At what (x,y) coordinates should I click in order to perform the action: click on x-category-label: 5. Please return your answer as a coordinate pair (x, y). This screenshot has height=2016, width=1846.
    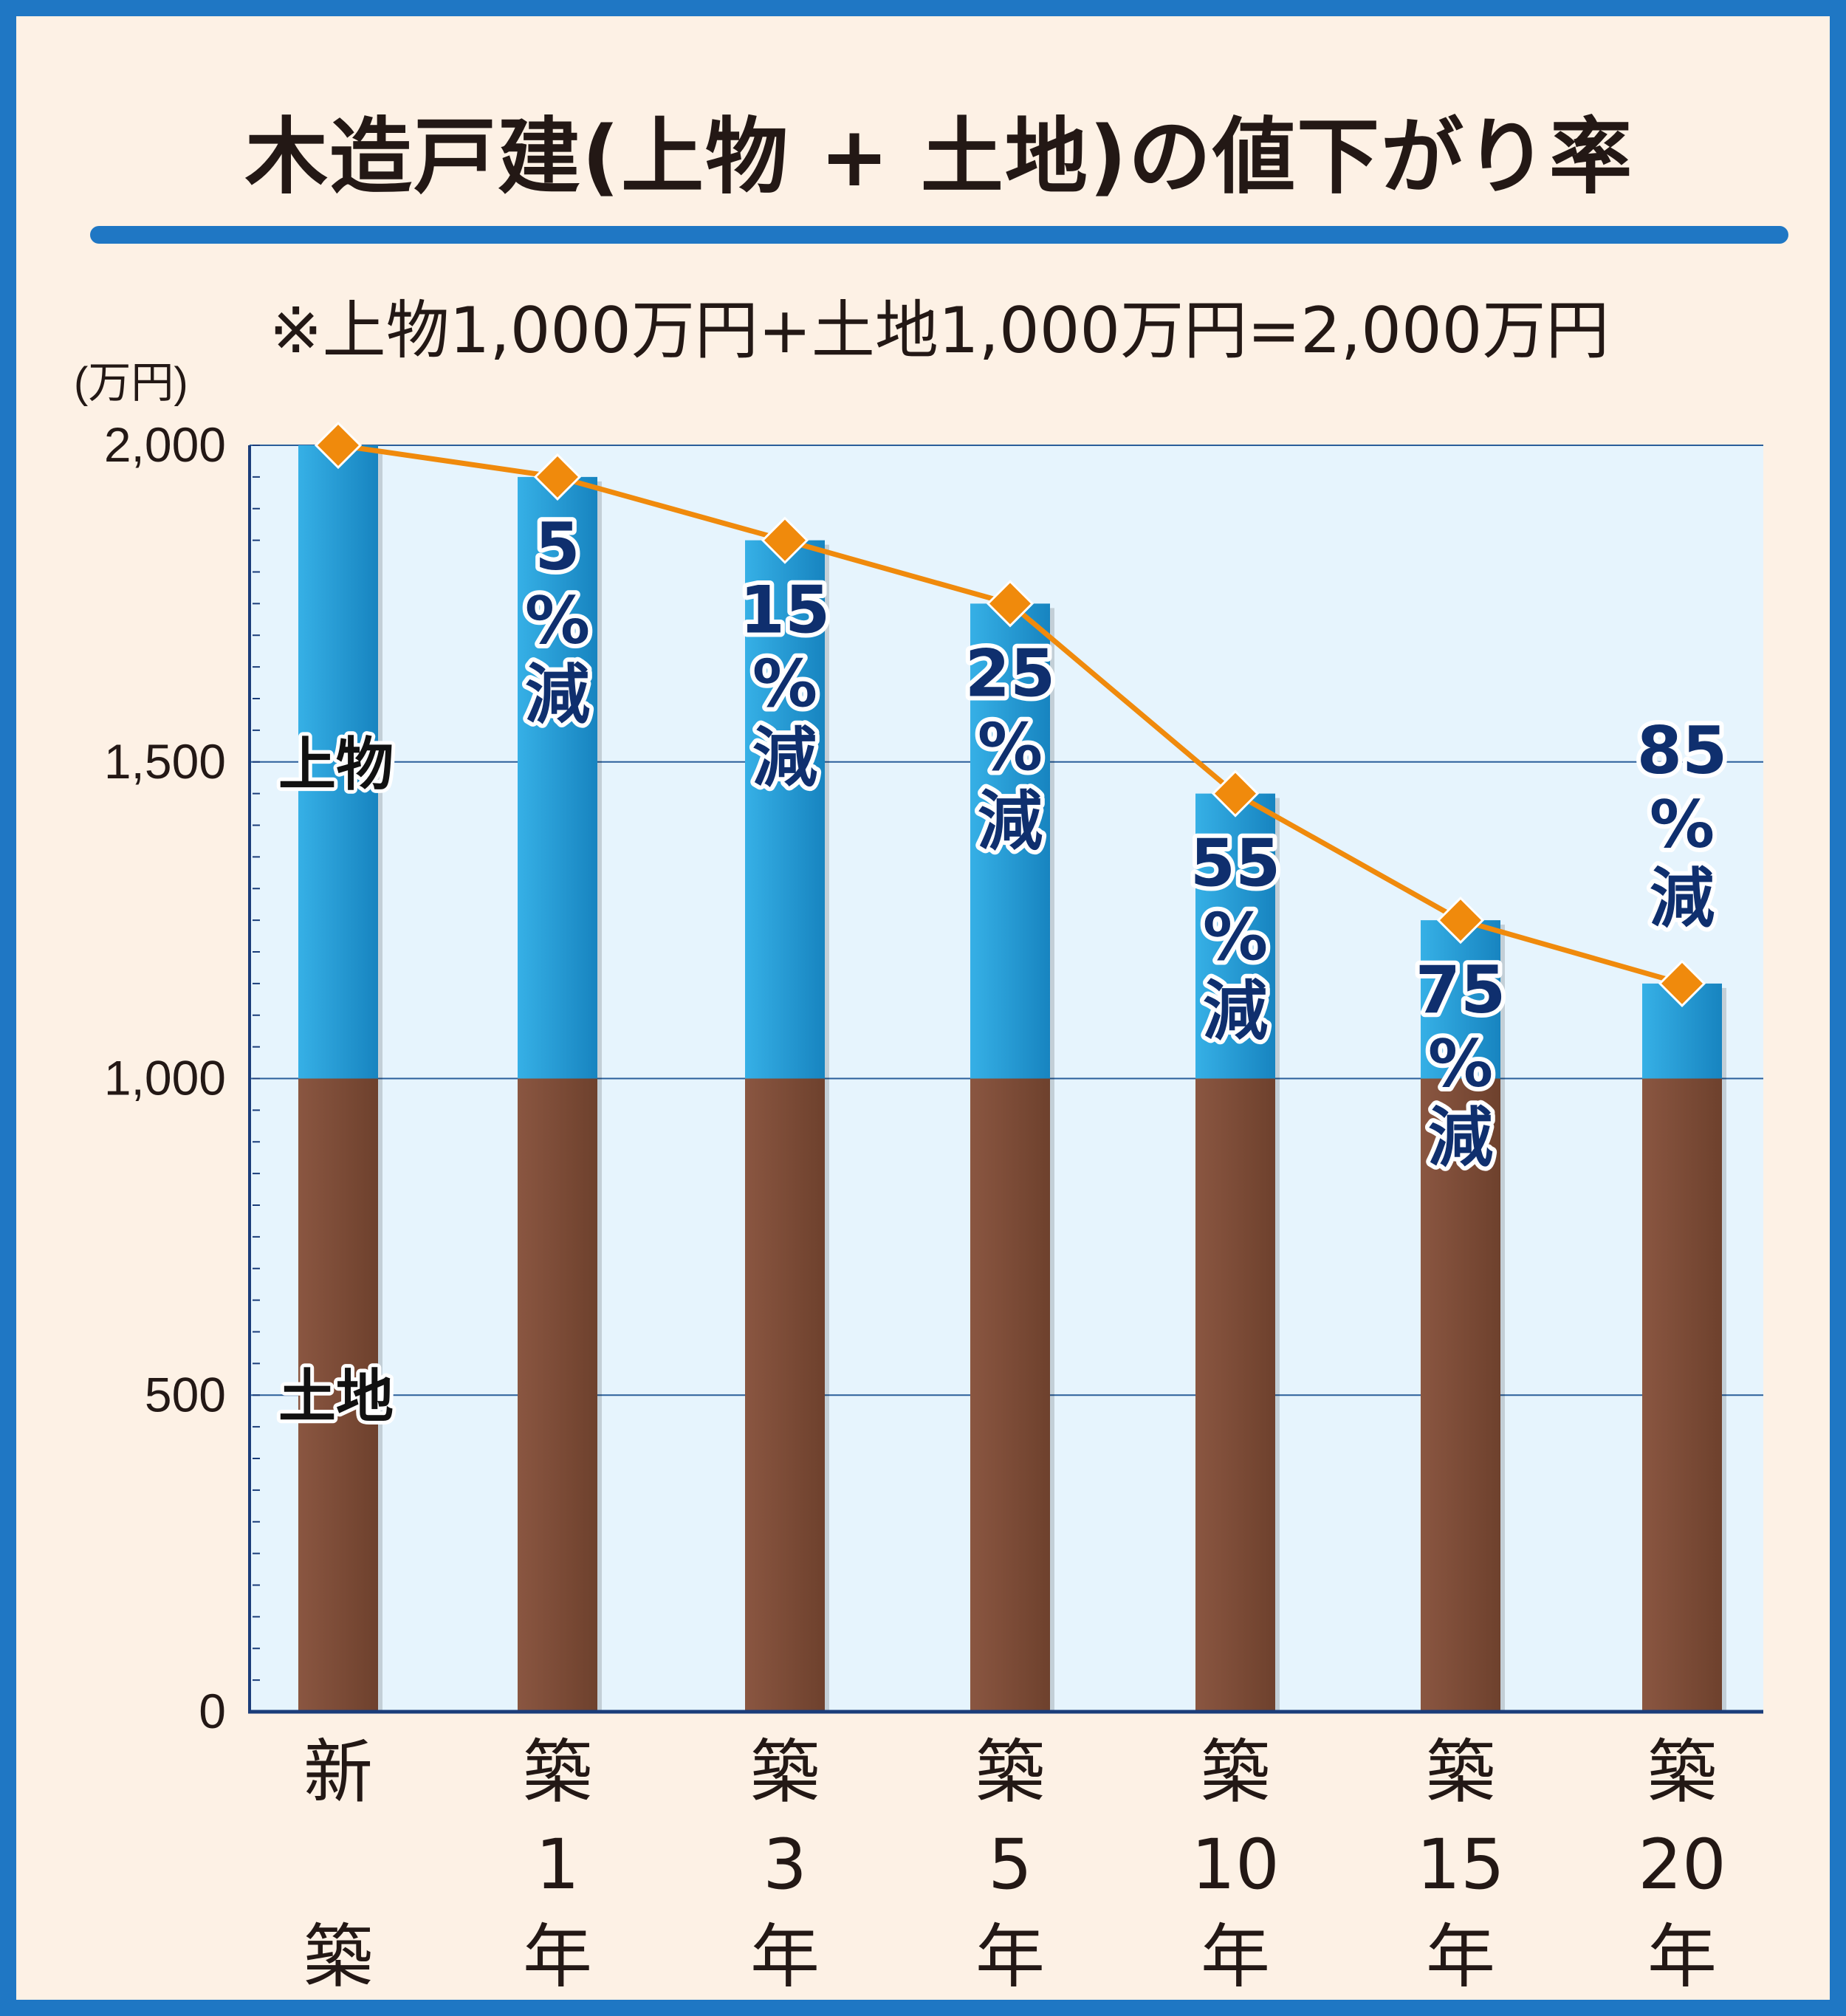
    Looking at the image, I should click on (1010, 1865).